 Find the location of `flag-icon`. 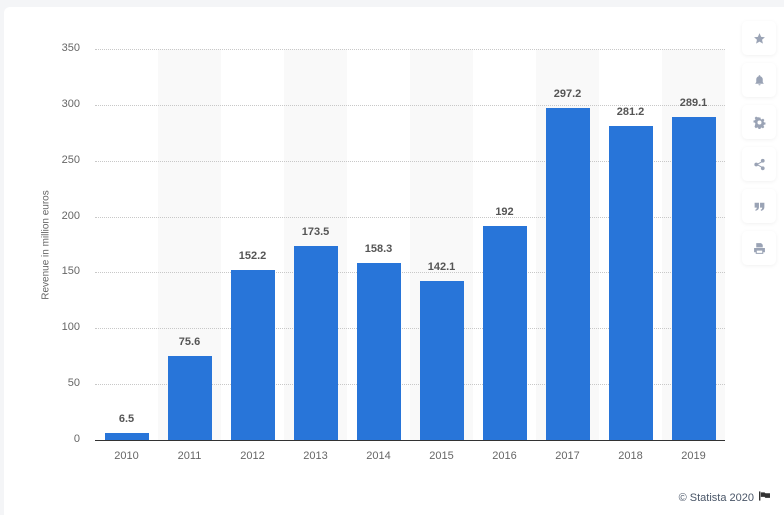

flag-icon is located at coordinates (764, 497).